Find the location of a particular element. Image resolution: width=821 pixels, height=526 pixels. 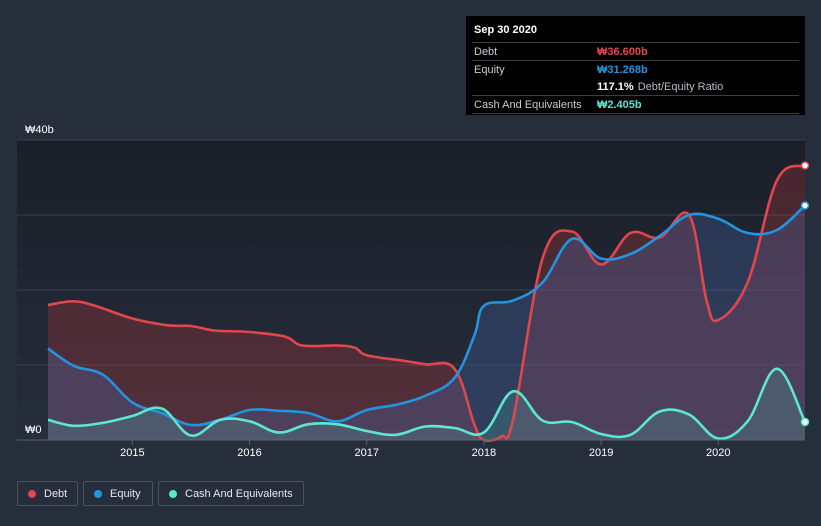

tooltip-debt-label: Debt is located at coordinates (486, 51).